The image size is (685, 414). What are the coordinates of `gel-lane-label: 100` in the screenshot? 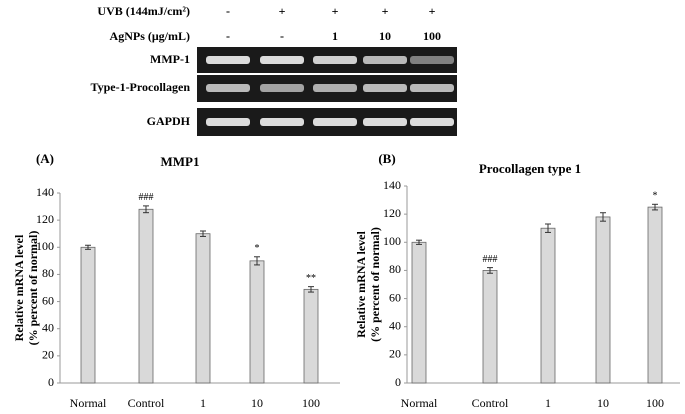 It's located at (432, 36).